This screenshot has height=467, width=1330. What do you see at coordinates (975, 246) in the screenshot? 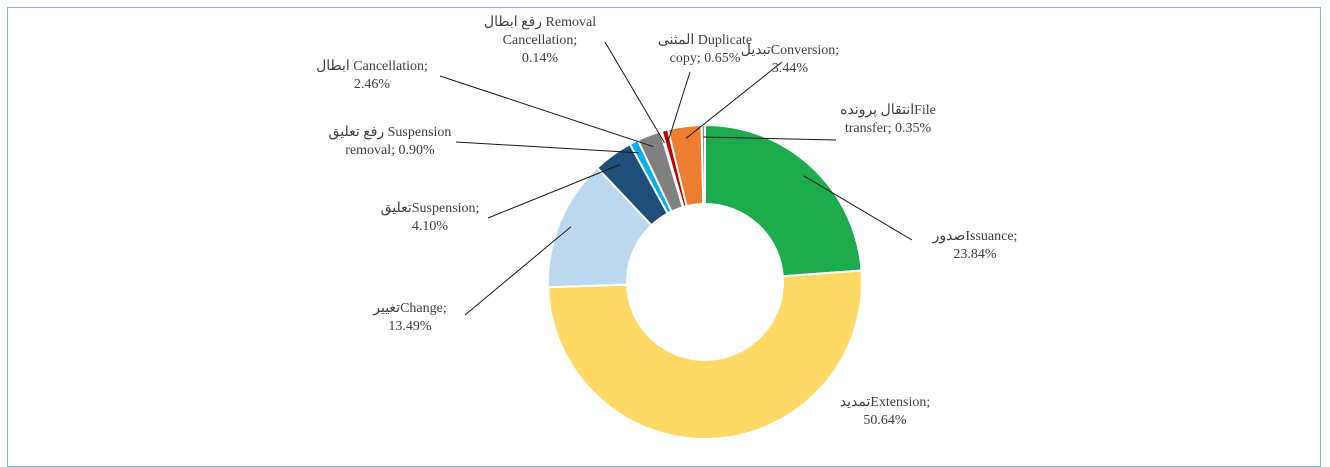
I see `data-label: صدورIssuance; 23.84%` at bounding box center [975, 246].